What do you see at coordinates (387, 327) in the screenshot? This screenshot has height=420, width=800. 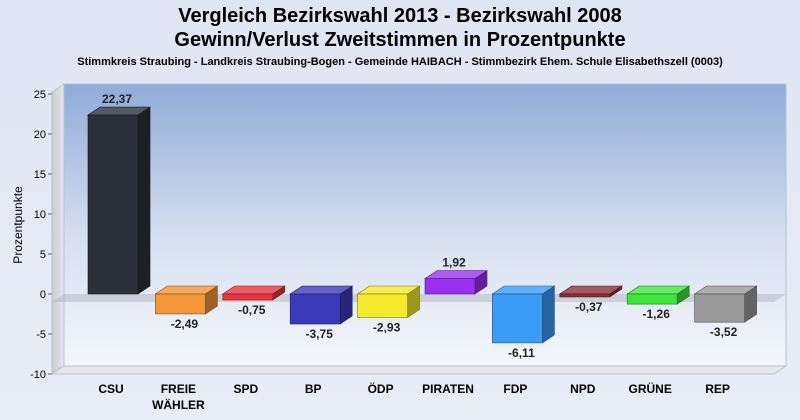 I see `value-label: -2,93` at bounding box center [387, 327].